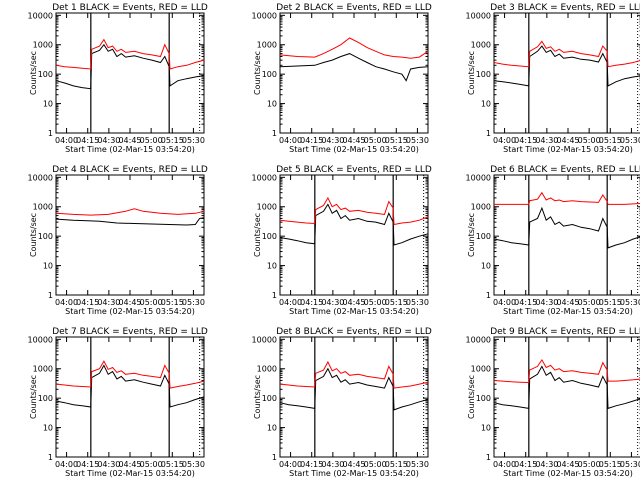 This screenshot has height=480, width=640. Describe the element at coordinates (354, 332) in the screenshot. I see `panel-title: Det 8 BLACK = Events, RED = LLD` at that location.